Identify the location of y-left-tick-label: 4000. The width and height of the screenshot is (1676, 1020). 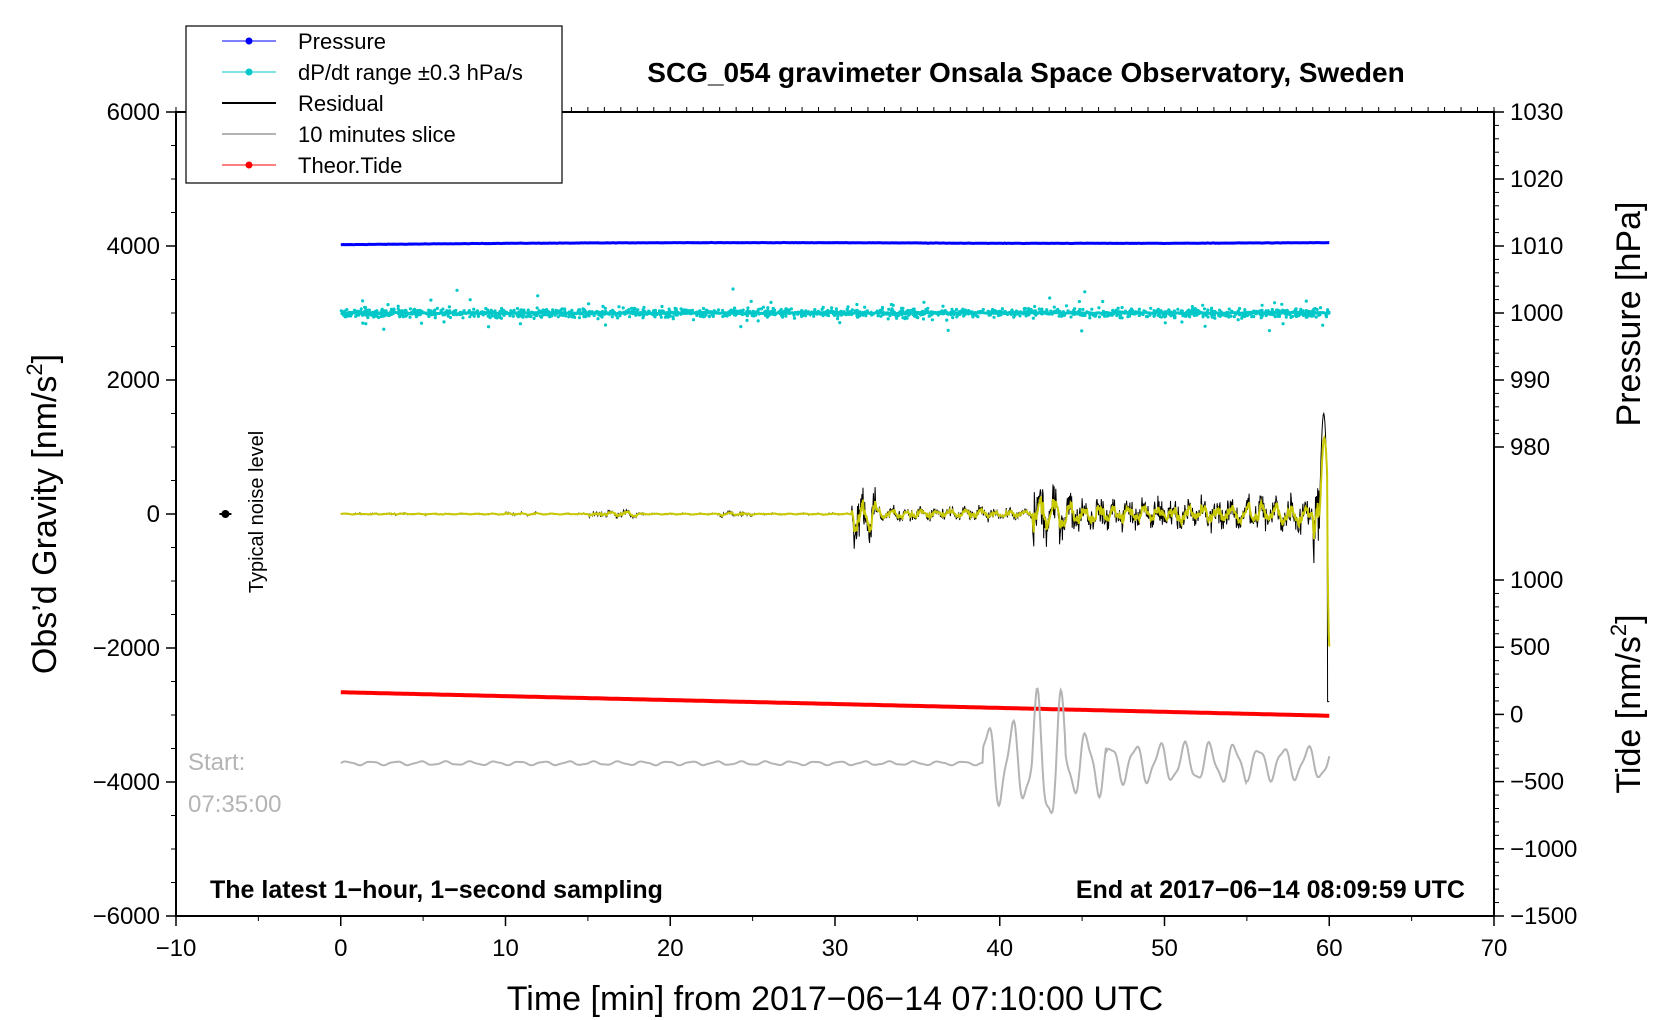
(133, 246).